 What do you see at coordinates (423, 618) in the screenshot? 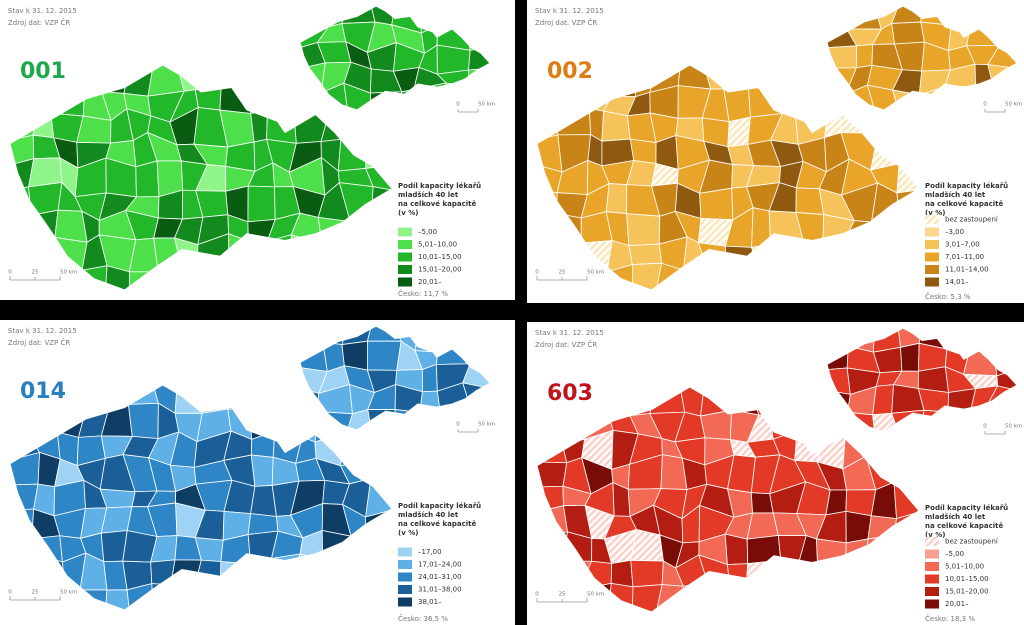
I see `country-total: Česko: 36,5 %` at bounding box center [423, 618].